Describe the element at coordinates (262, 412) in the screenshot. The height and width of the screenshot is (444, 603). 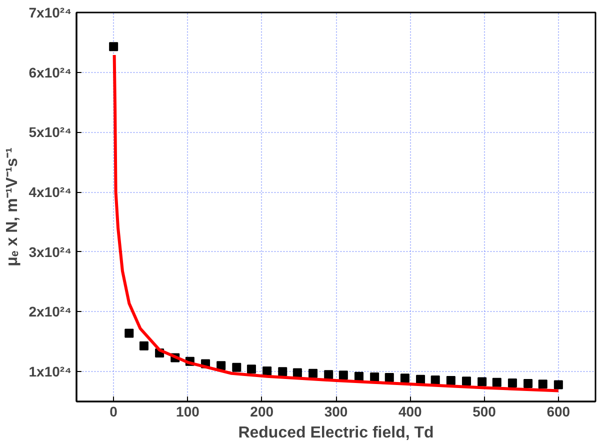
I see `x-tick-label: 200` at that location.